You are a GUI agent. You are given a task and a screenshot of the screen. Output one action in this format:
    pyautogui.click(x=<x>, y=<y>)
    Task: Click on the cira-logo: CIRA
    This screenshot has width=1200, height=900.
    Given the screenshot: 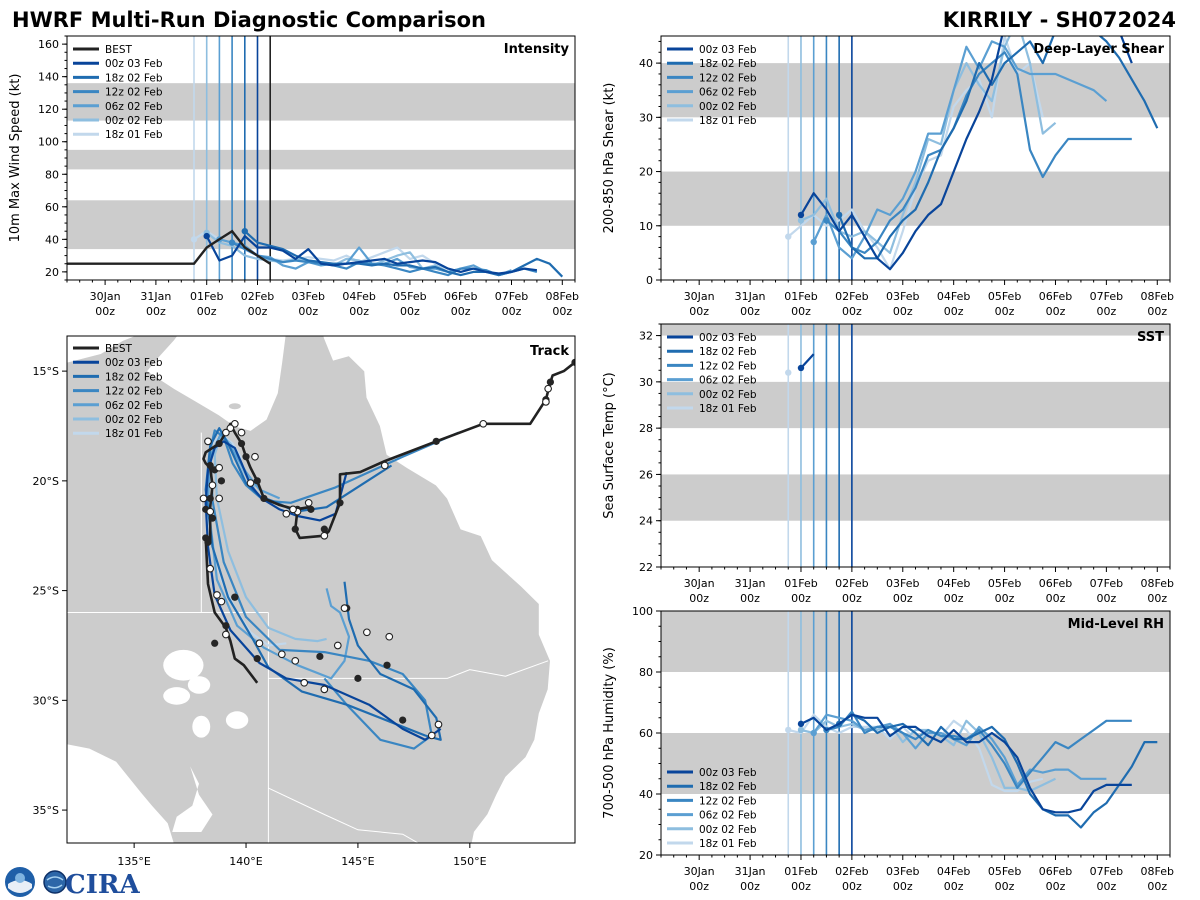 What is the action you would take?
    pyautogui.click(x=72, y=883)
    